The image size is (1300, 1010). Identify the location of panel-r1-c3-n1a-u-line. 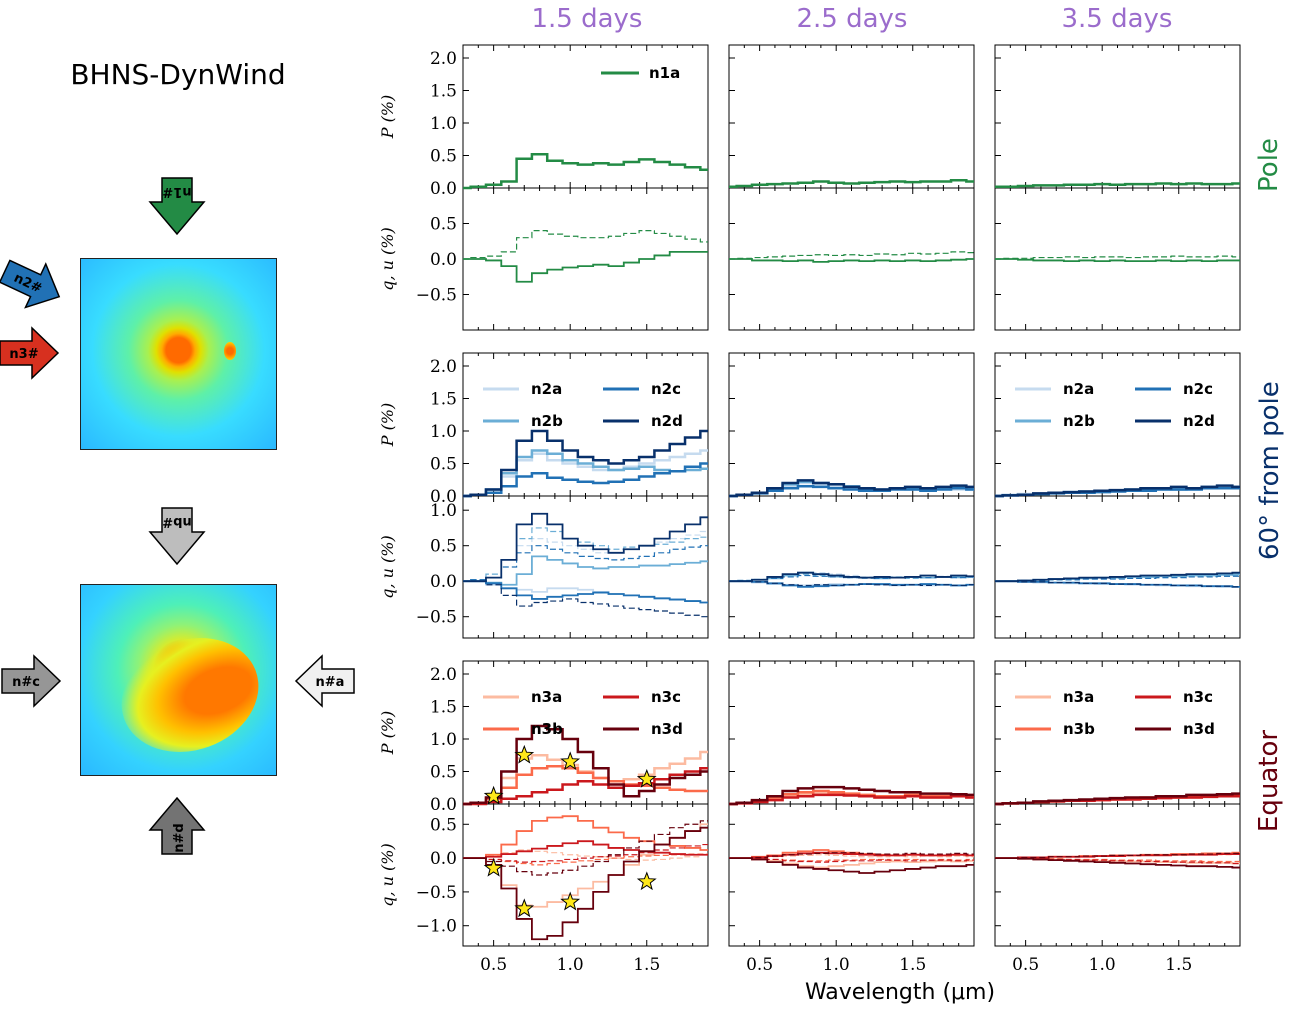
(1117, 257).